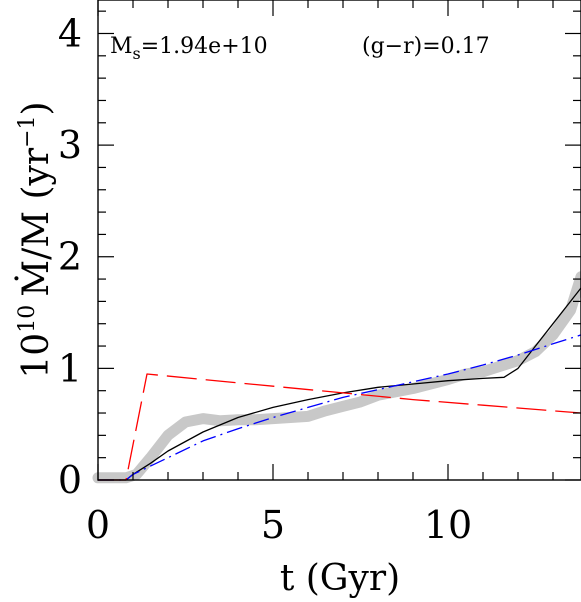 The height and width of the screenshot is (602, 581). I want to click on y-axis-exponent: 10, so click(27, 319).